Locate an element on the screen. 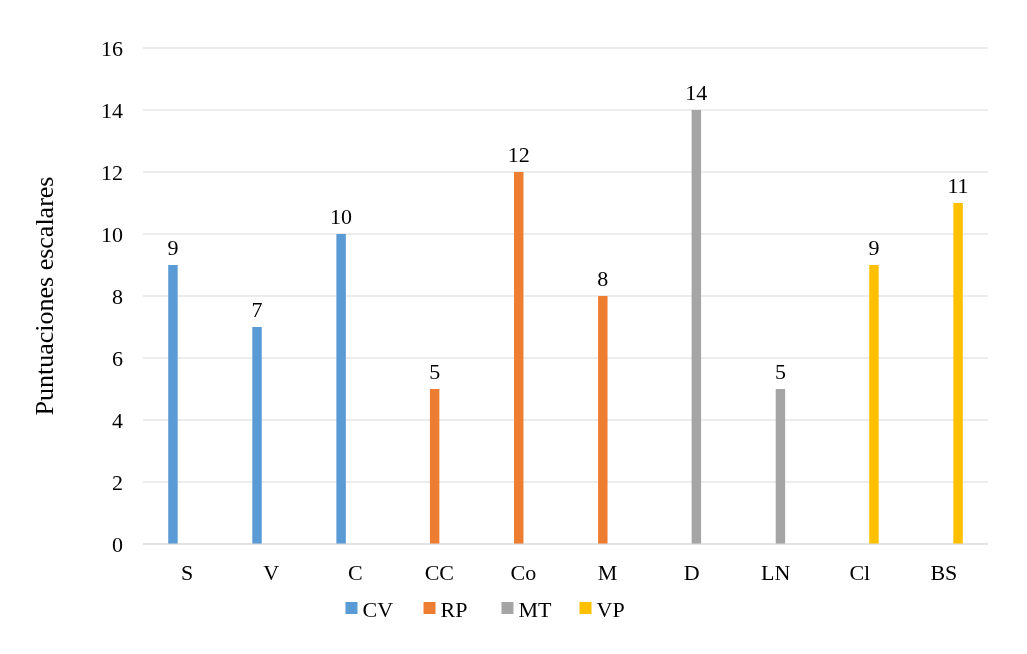 The height and width of the screenshot is (654, 1027). legend-label: CV is located at coordinates (378, 609).